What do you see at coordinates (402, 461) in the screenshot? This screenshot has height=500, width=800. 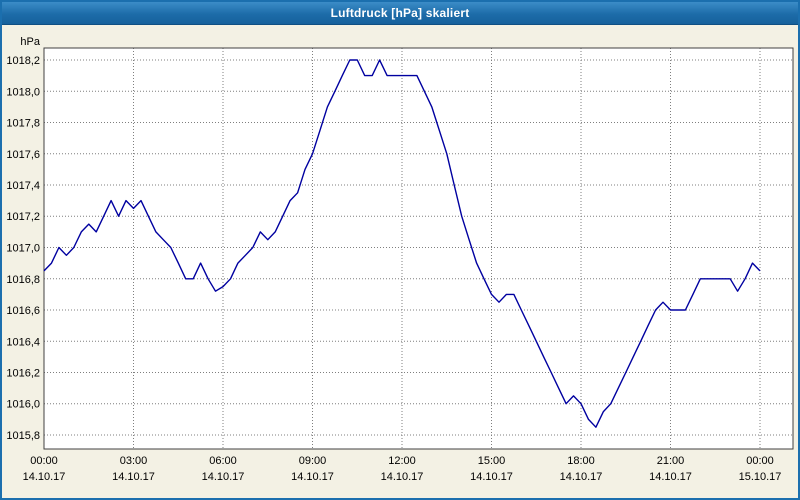 I see `x-tick-time-label: 12:00` at bounding box center [402, 461].